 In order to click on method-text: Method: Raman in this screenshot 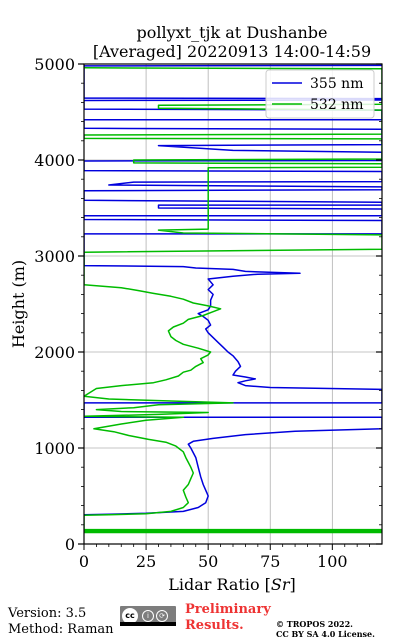, I will do `click(61, 629)`.